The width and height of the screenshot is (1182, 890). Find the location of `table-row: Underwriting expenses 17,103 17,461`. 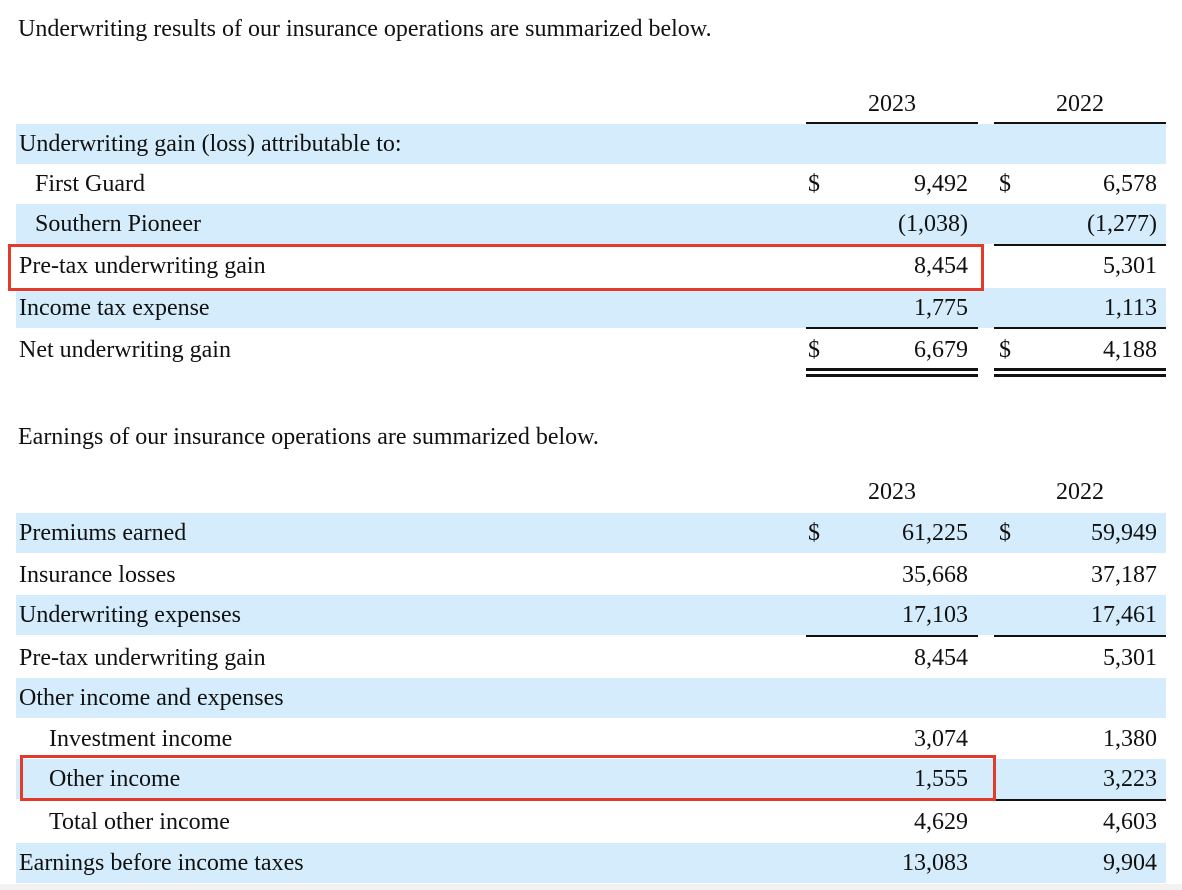

table-row: Underwriting expenses 17,103 17,461 is located at coordinates (591, 615).